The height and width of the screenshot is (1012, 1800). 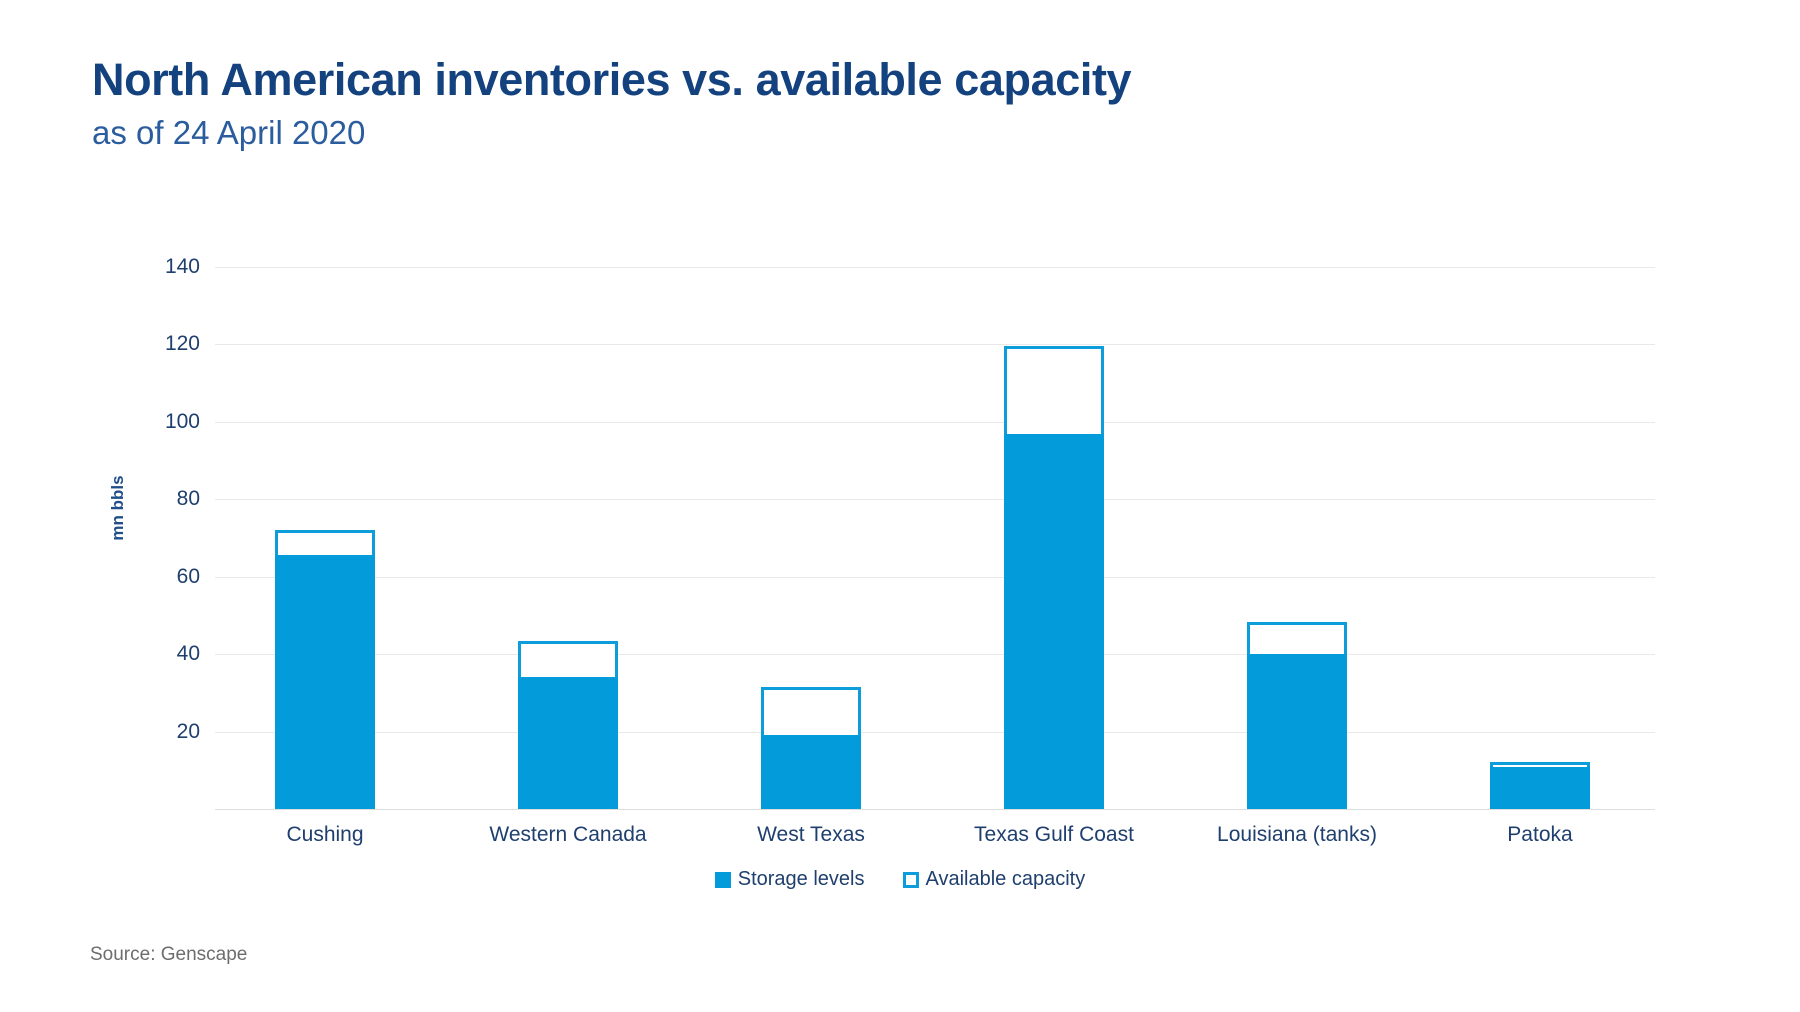 I want to click on y-axis-tick-60: 60, so click(x=188, y=576).